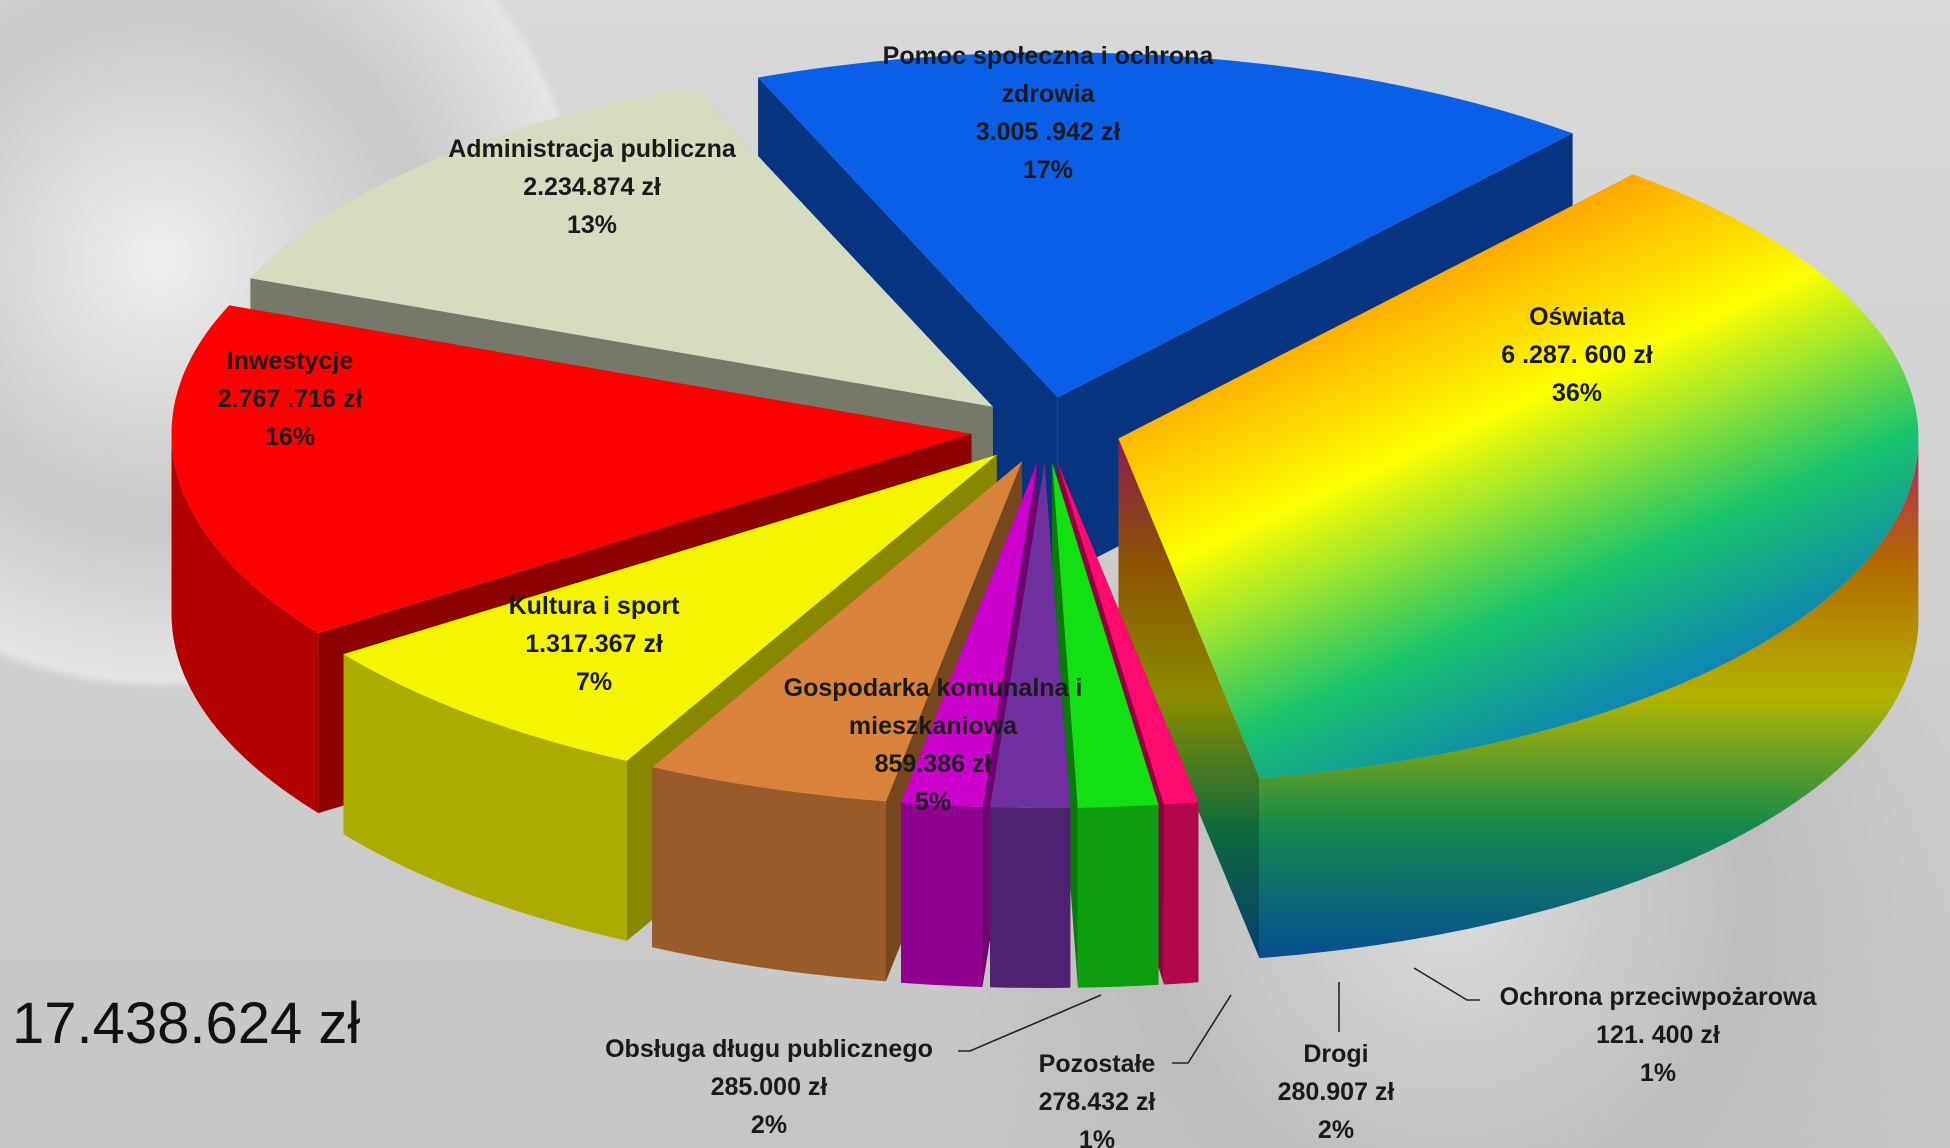 This screenshot has width=1950, height=1148. What do you see at coordinates (1577, 317) in the screenshot?
I see `category-label: Oświata` at bounding box center [1577, 317].